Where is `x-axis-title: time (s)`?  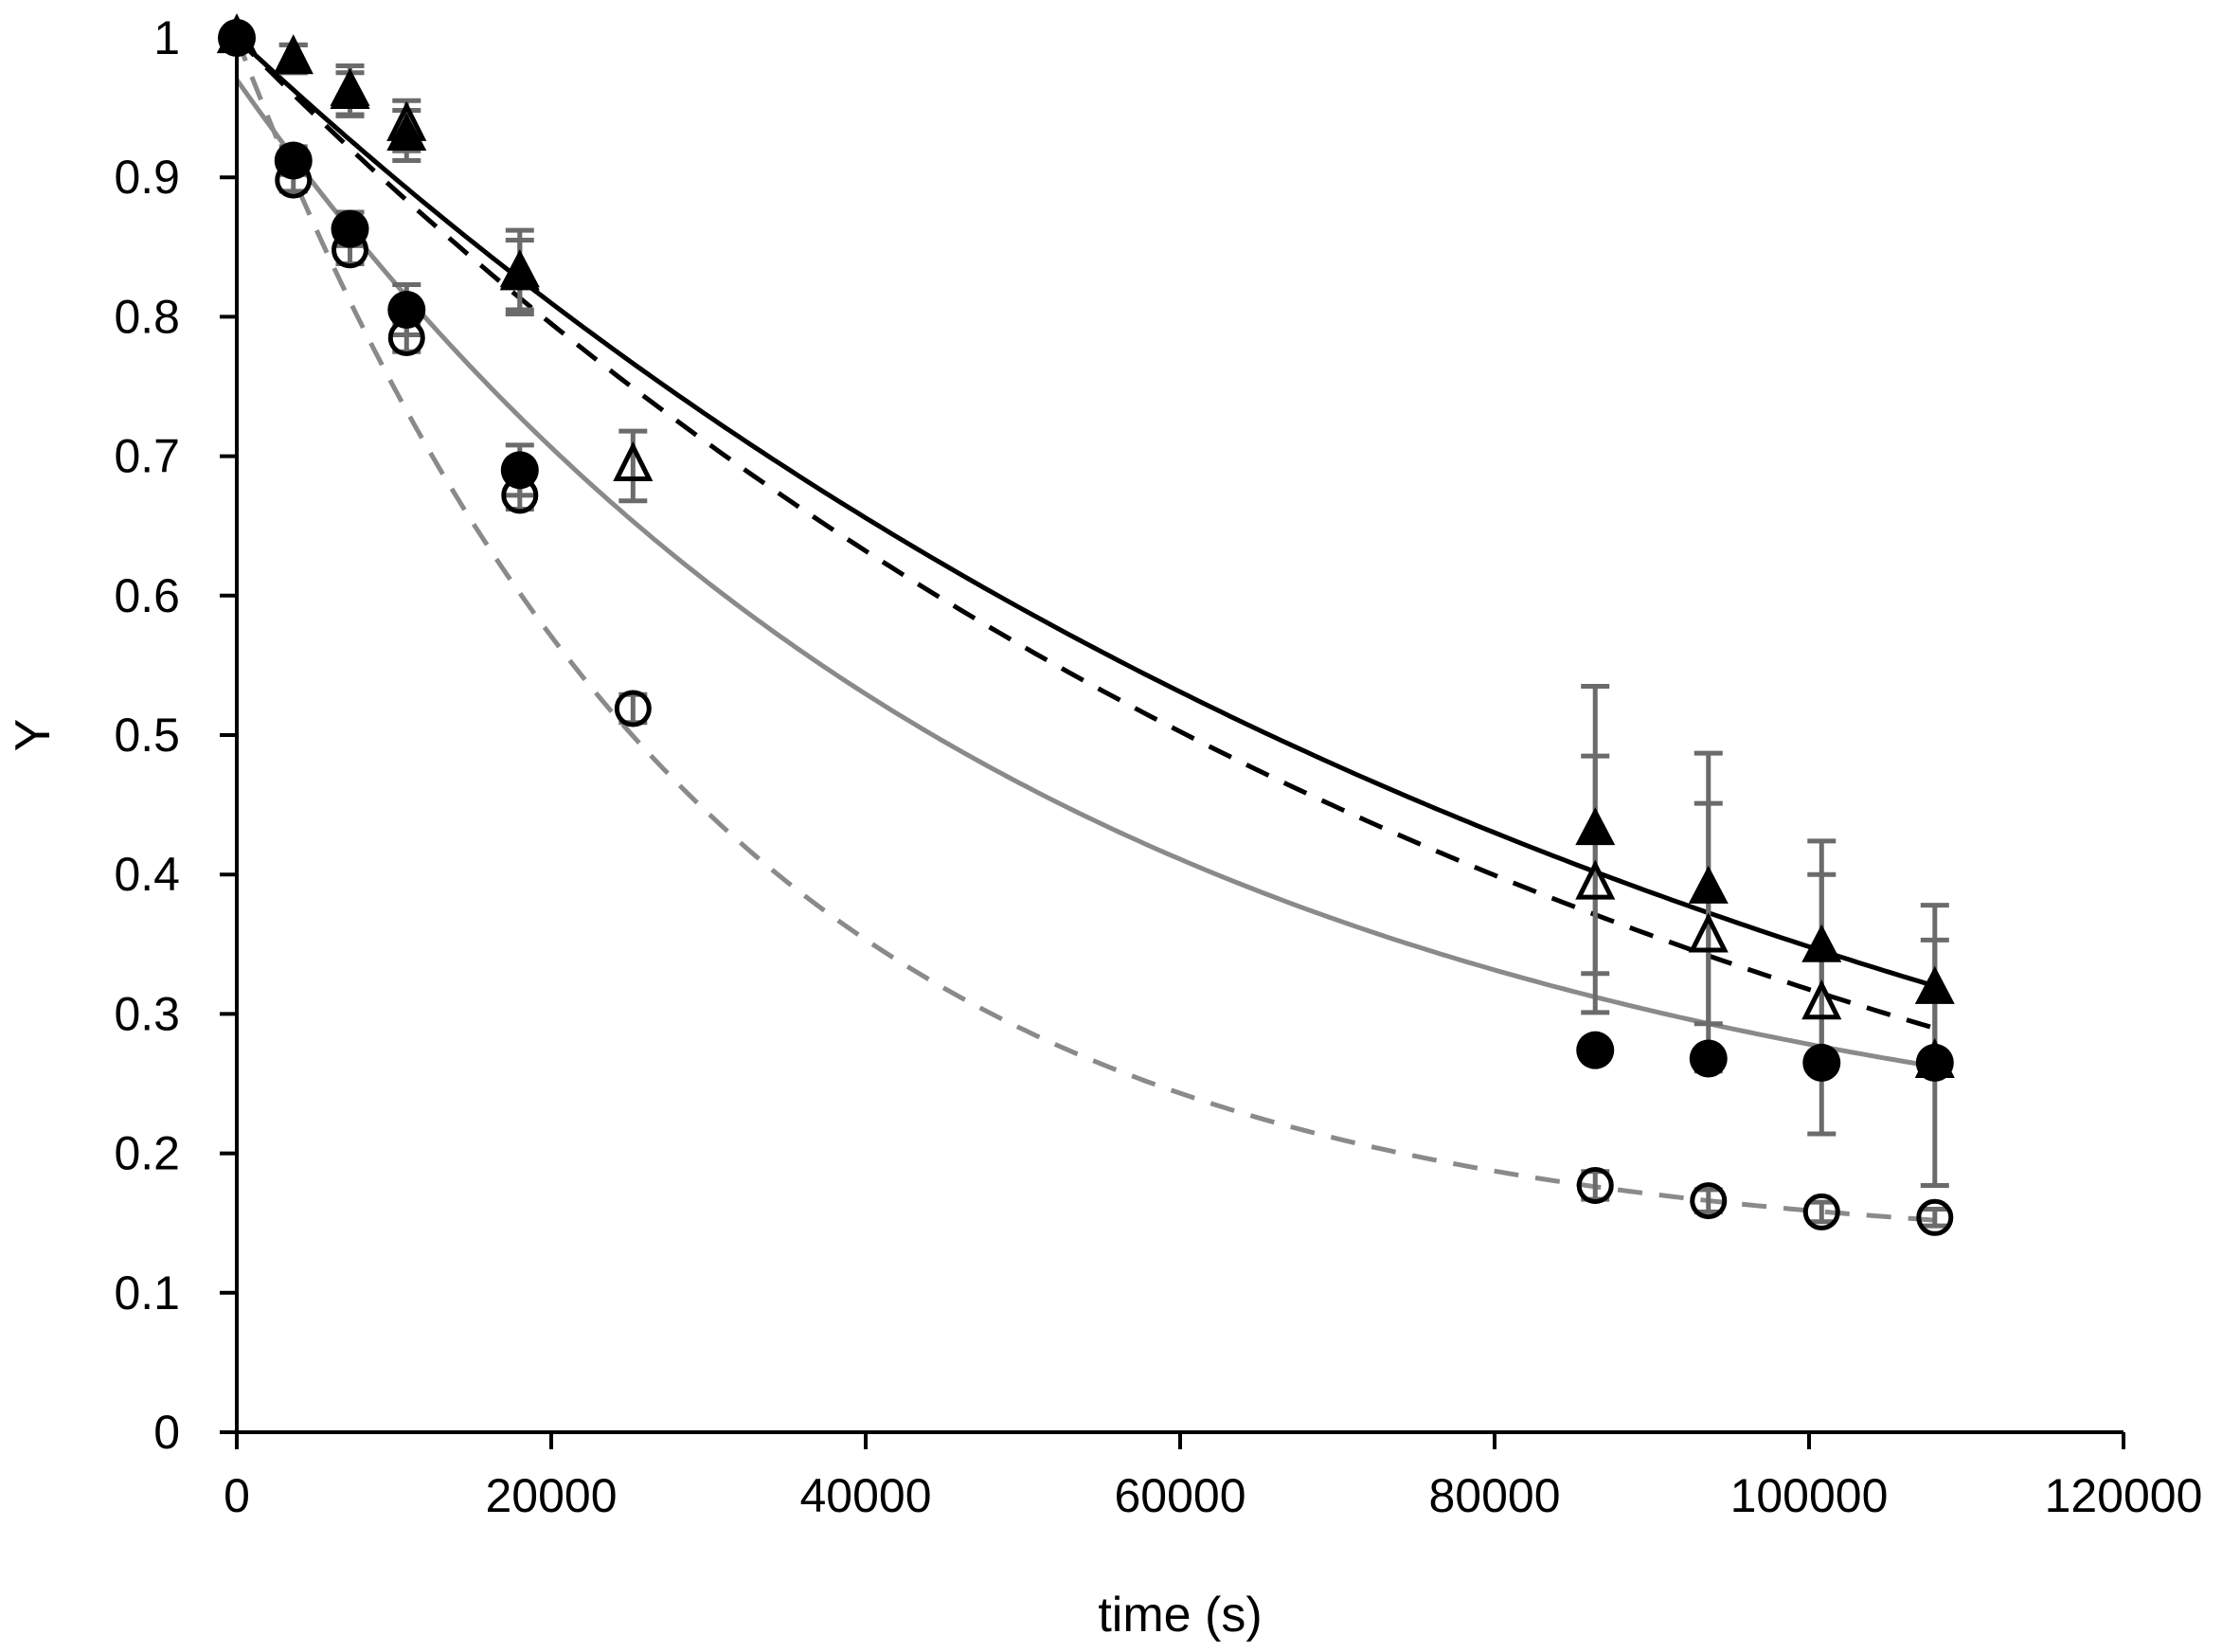 x-axis-title: time (s) is located at coordinates (1180, 1615).